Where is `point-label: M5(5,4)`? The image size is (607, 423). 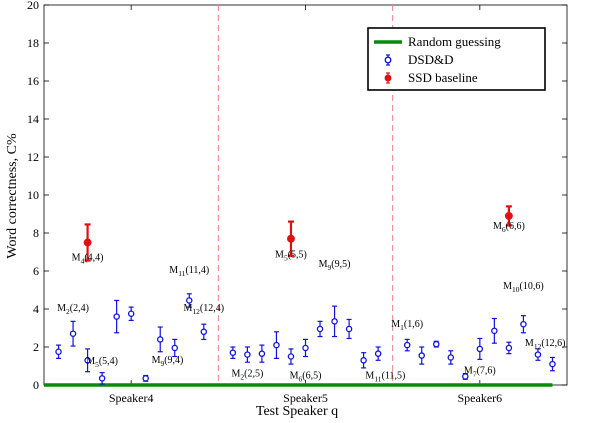
point-label: M5(5,4) is located at coordinates (102, 362).